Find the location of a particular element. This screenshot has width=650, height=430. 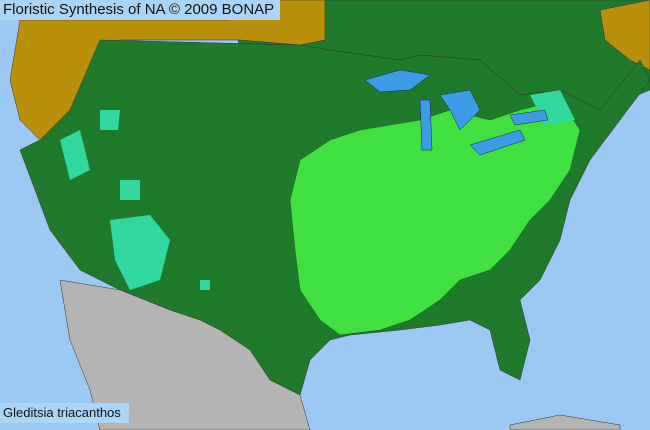

mexico-region is located at coordinates (185, 354).